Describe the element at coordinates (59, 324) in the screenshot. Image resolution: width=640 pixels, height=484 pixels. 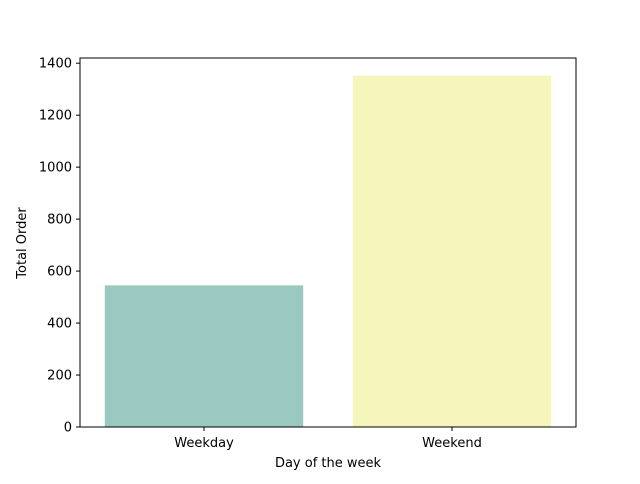
I see `y-tick-label: 400` at that location.